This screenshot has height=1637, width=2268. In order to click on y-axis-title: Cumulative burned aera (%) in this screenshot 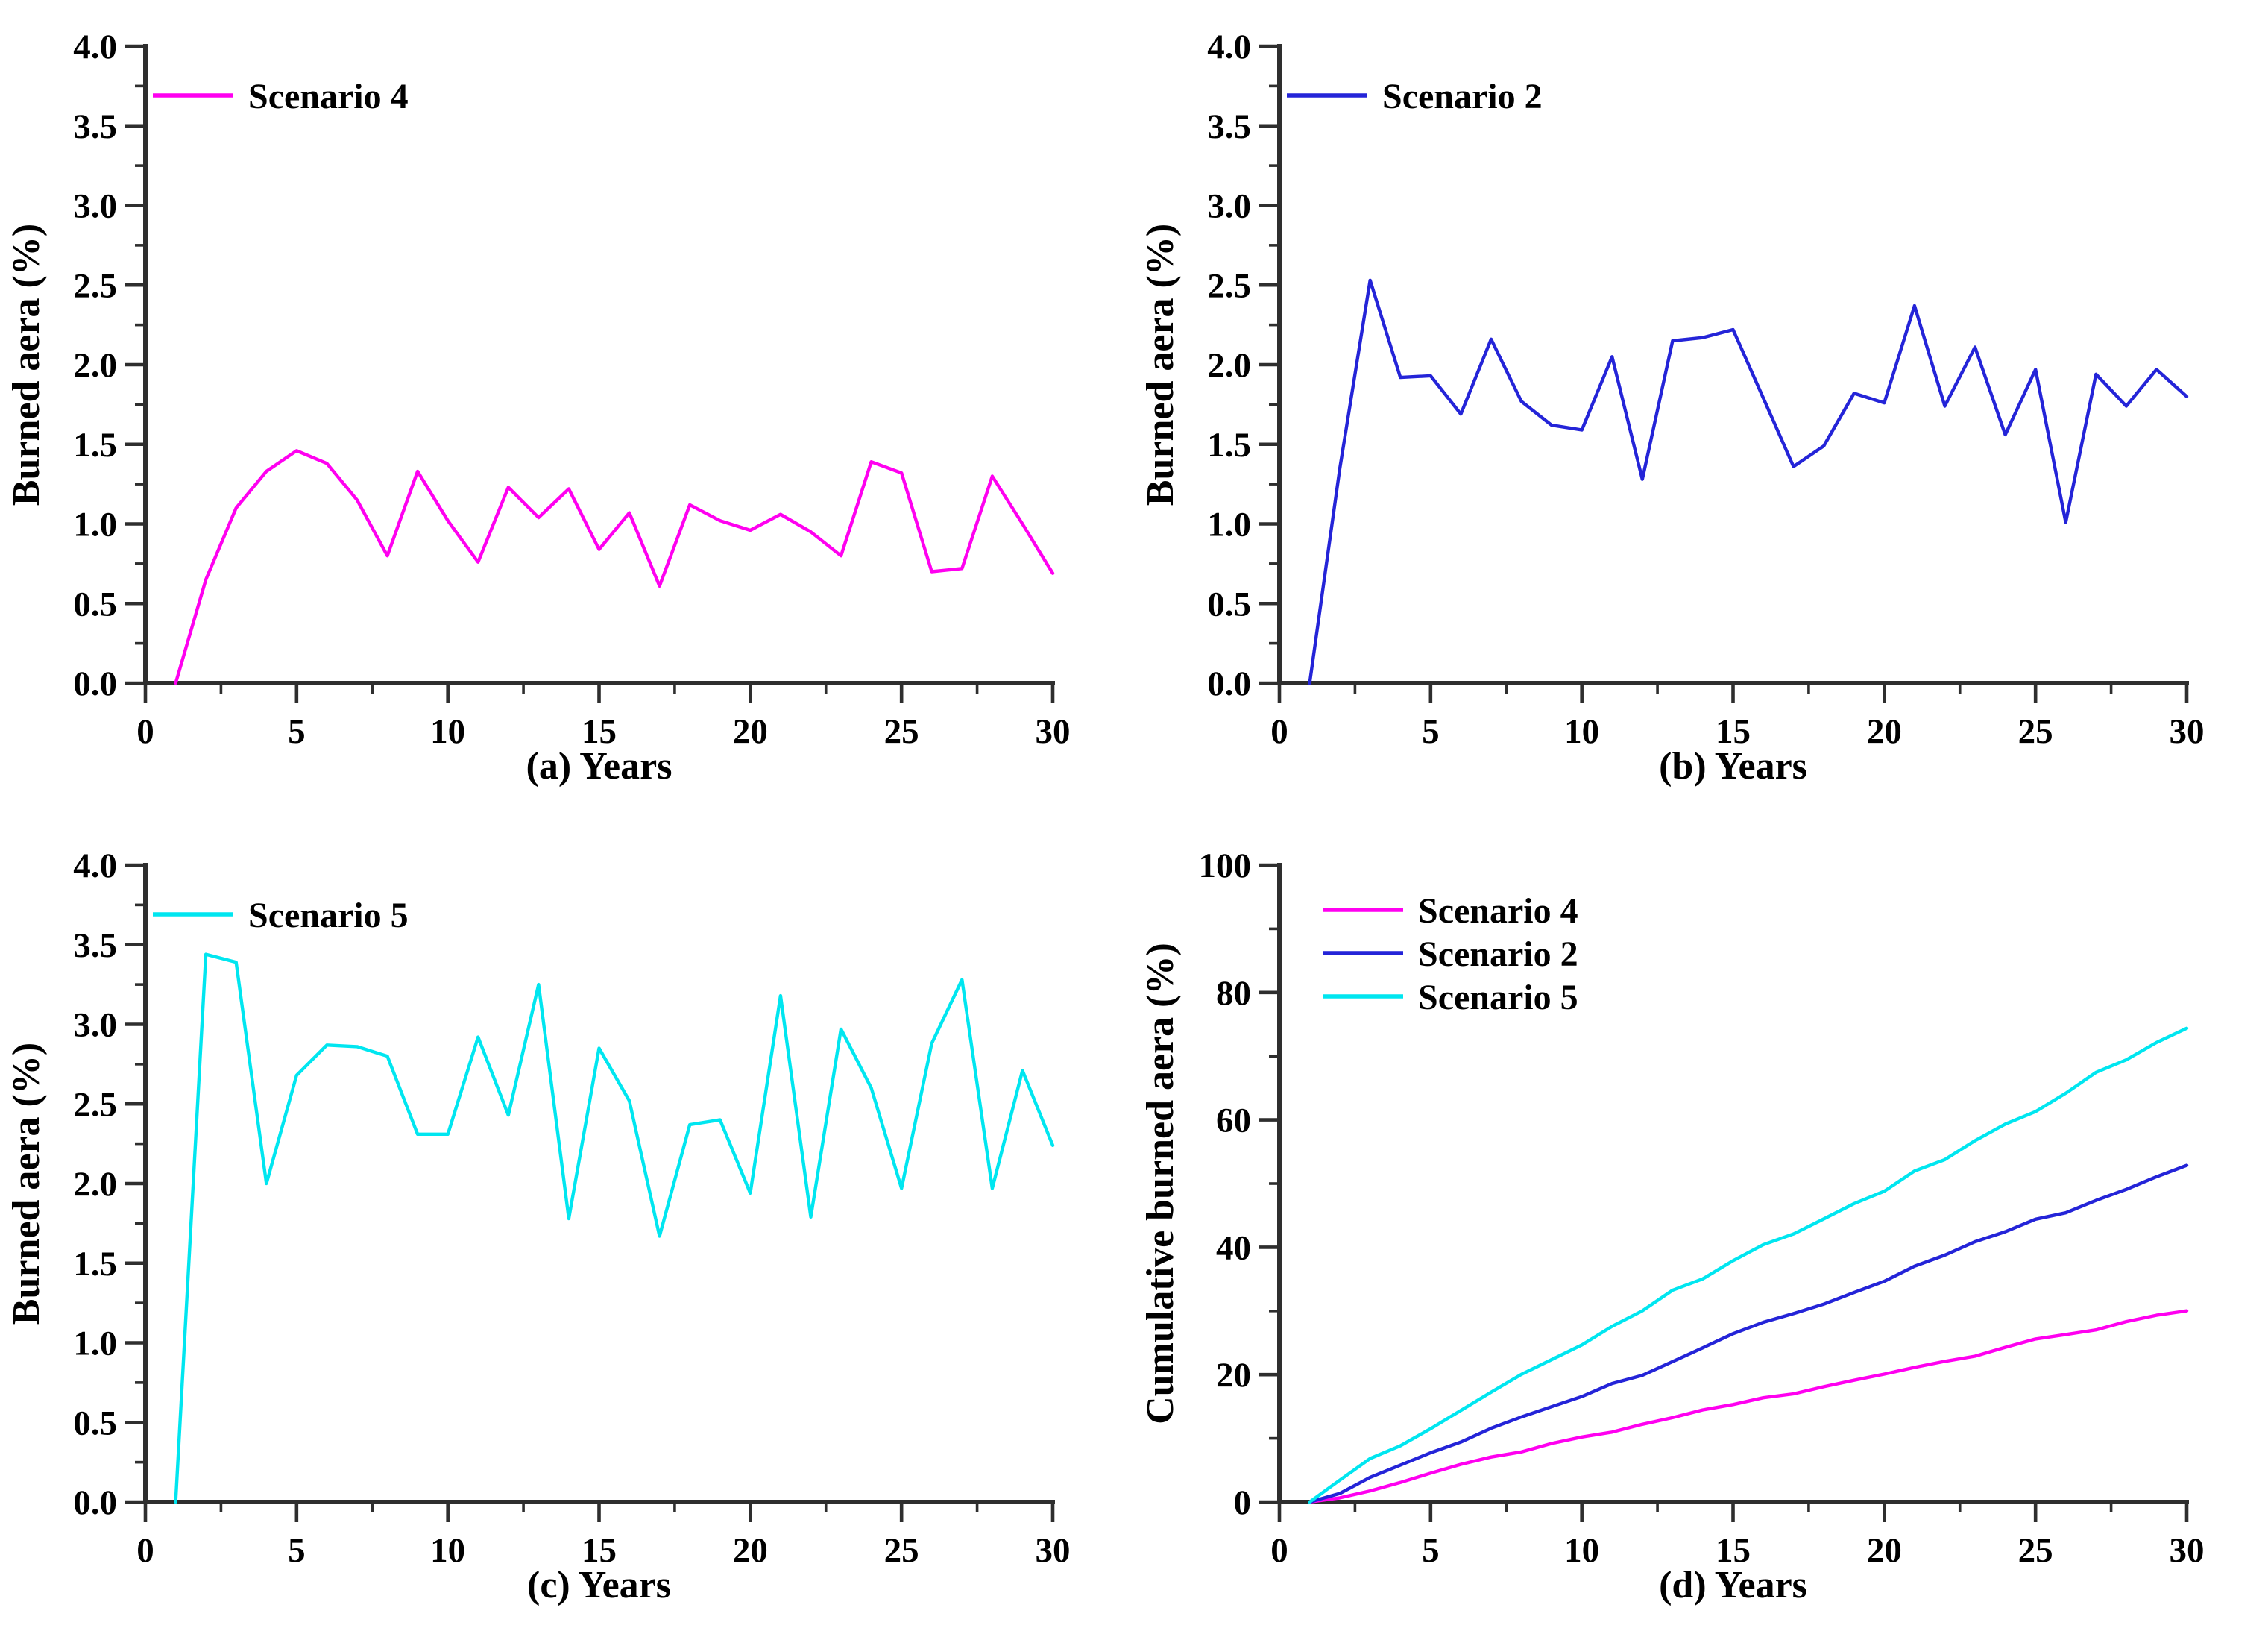, I will do `click(1160, 1183)`.